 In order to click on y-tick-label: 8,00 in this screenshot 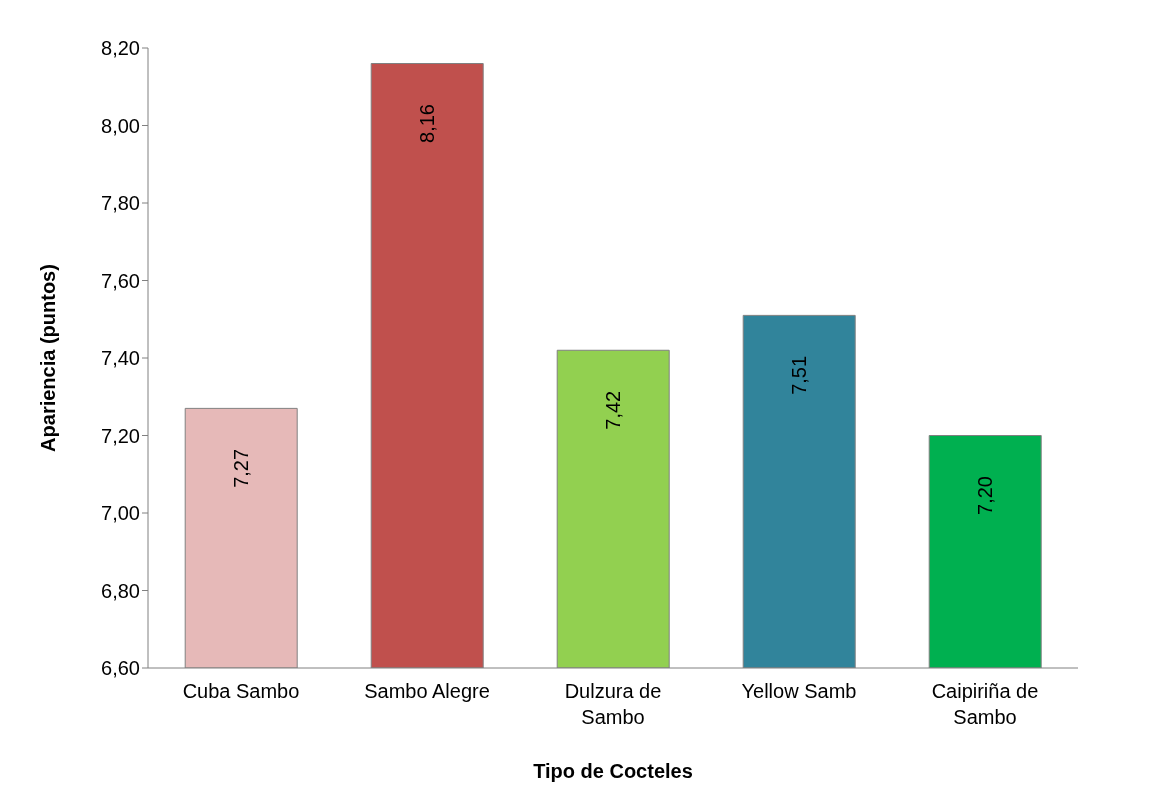, I will do `click(120, 125)`.